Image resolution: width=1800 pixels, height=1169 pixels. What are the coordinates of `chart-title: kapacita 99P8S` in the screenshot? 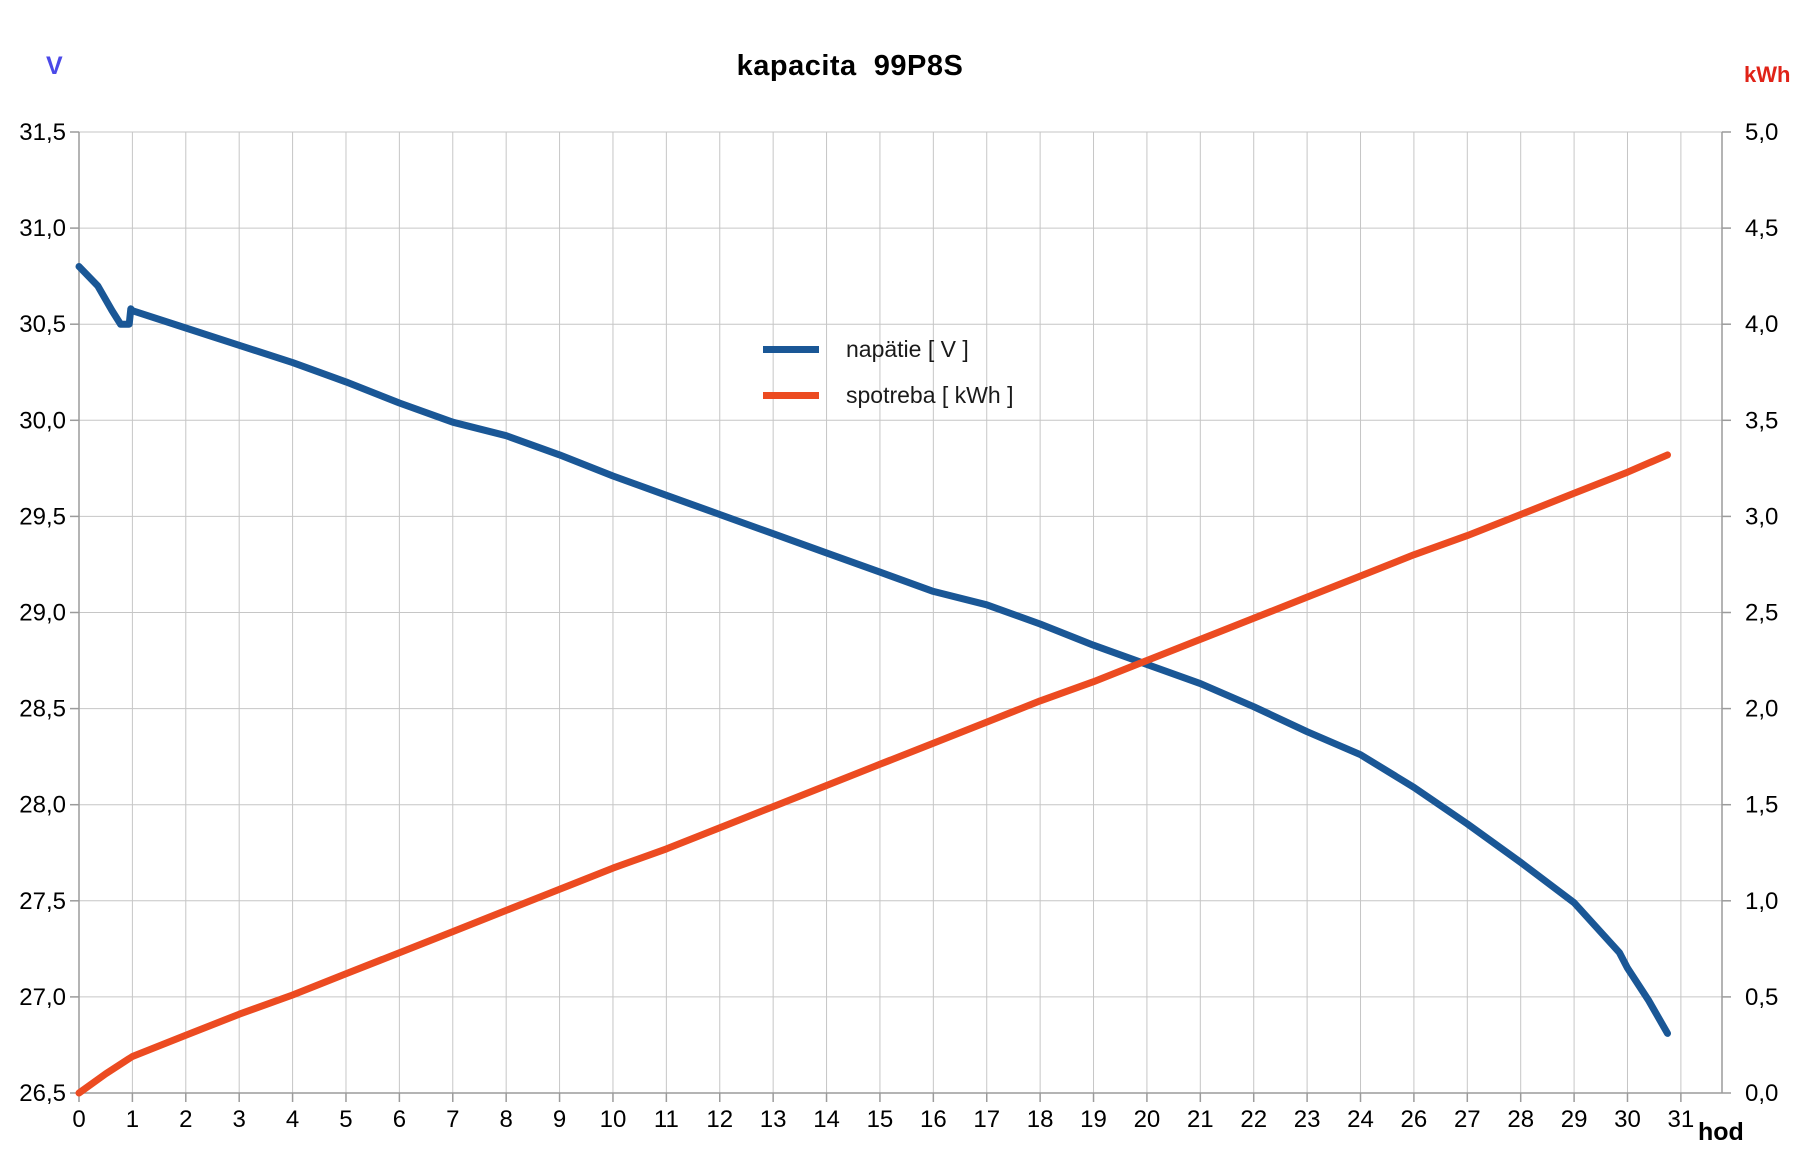 It's located at (850, 66).